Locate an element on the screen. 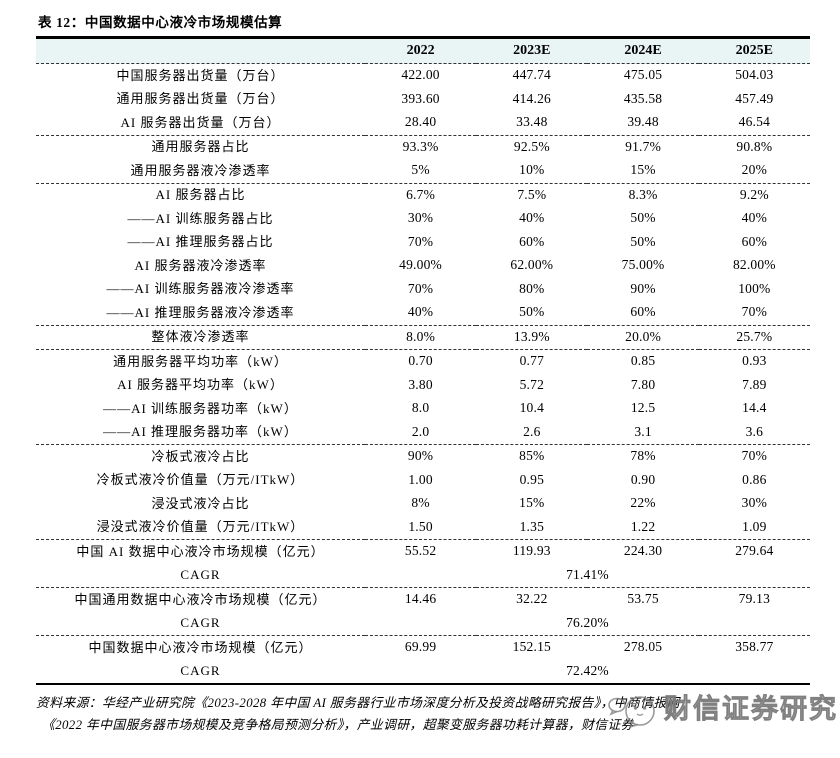 The height and width of the screenshot is (758, 840). table-row: ——AI 训练服务器占比 30% 40% 50% 40% is located at coordinates (423, 219).